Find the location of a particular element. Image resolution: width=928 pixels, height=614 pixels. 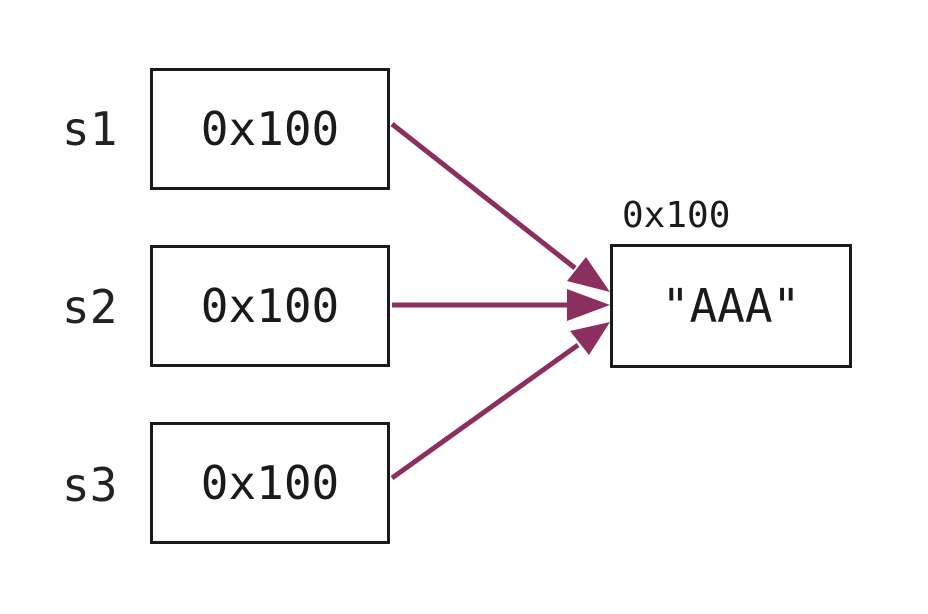

variable-value-s2: 0x100 is located at coordinates (270, 306).